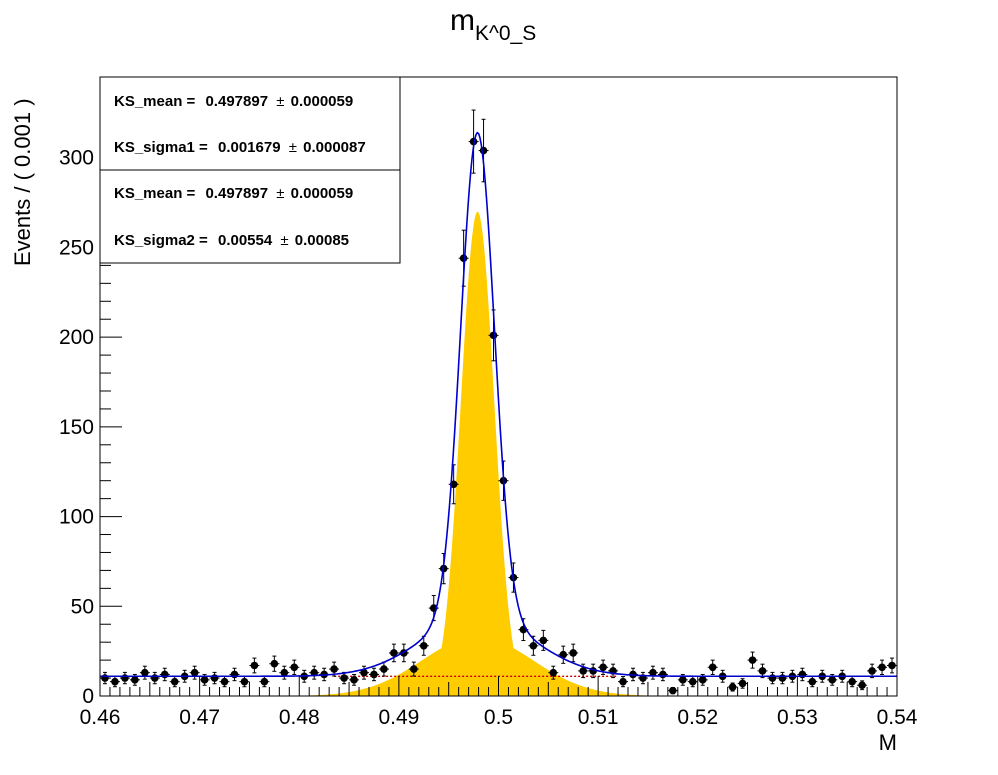 This screenshot has width=998, height=775. I want to click on x-tick-label: 0.46, so click(100, 717).